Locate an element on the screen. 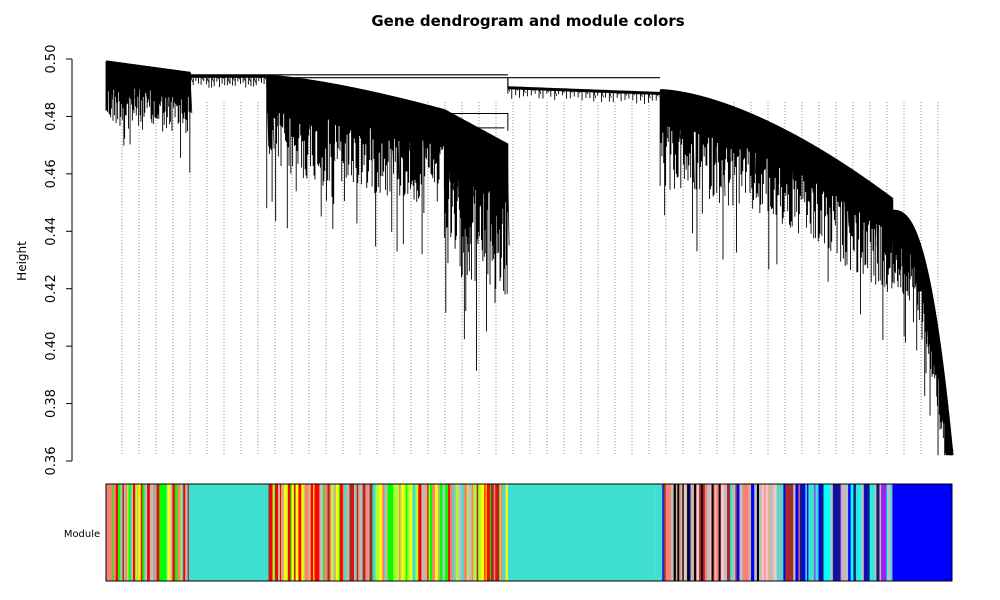 The width and height of the screenshot is (1000, 600). right-cluster-main is located at coordinates (777, 214).